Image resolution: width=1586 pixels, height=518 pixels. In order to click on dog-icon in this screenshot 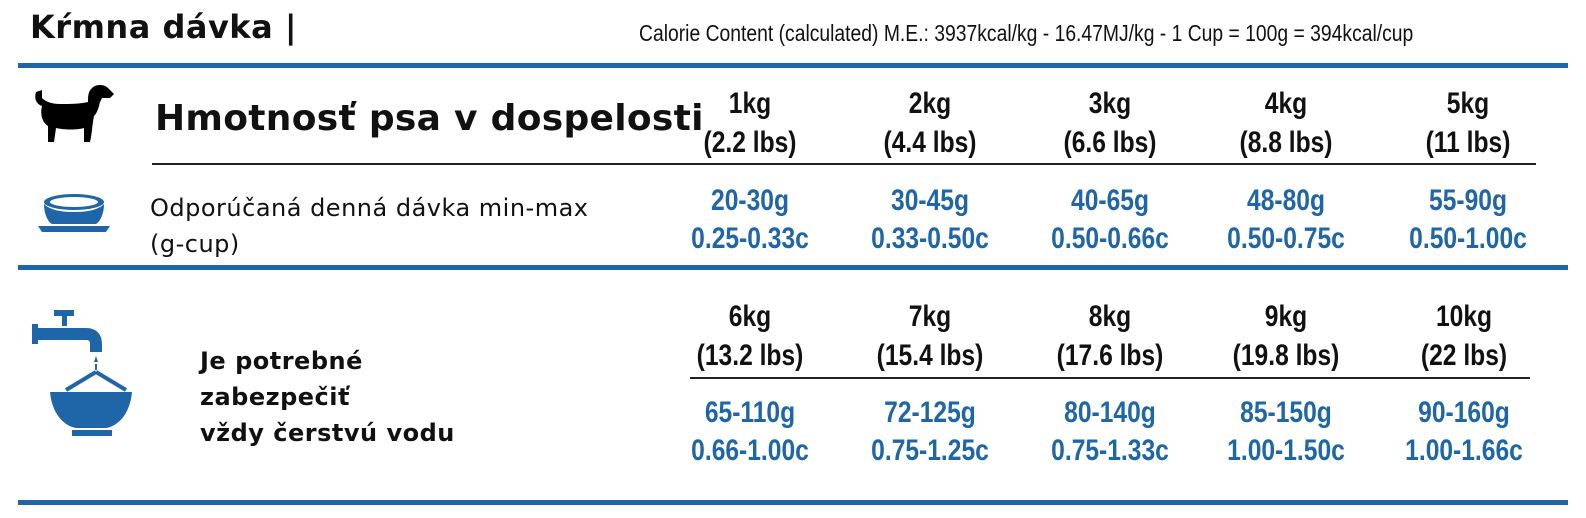, I will do `click(75, 117)`.